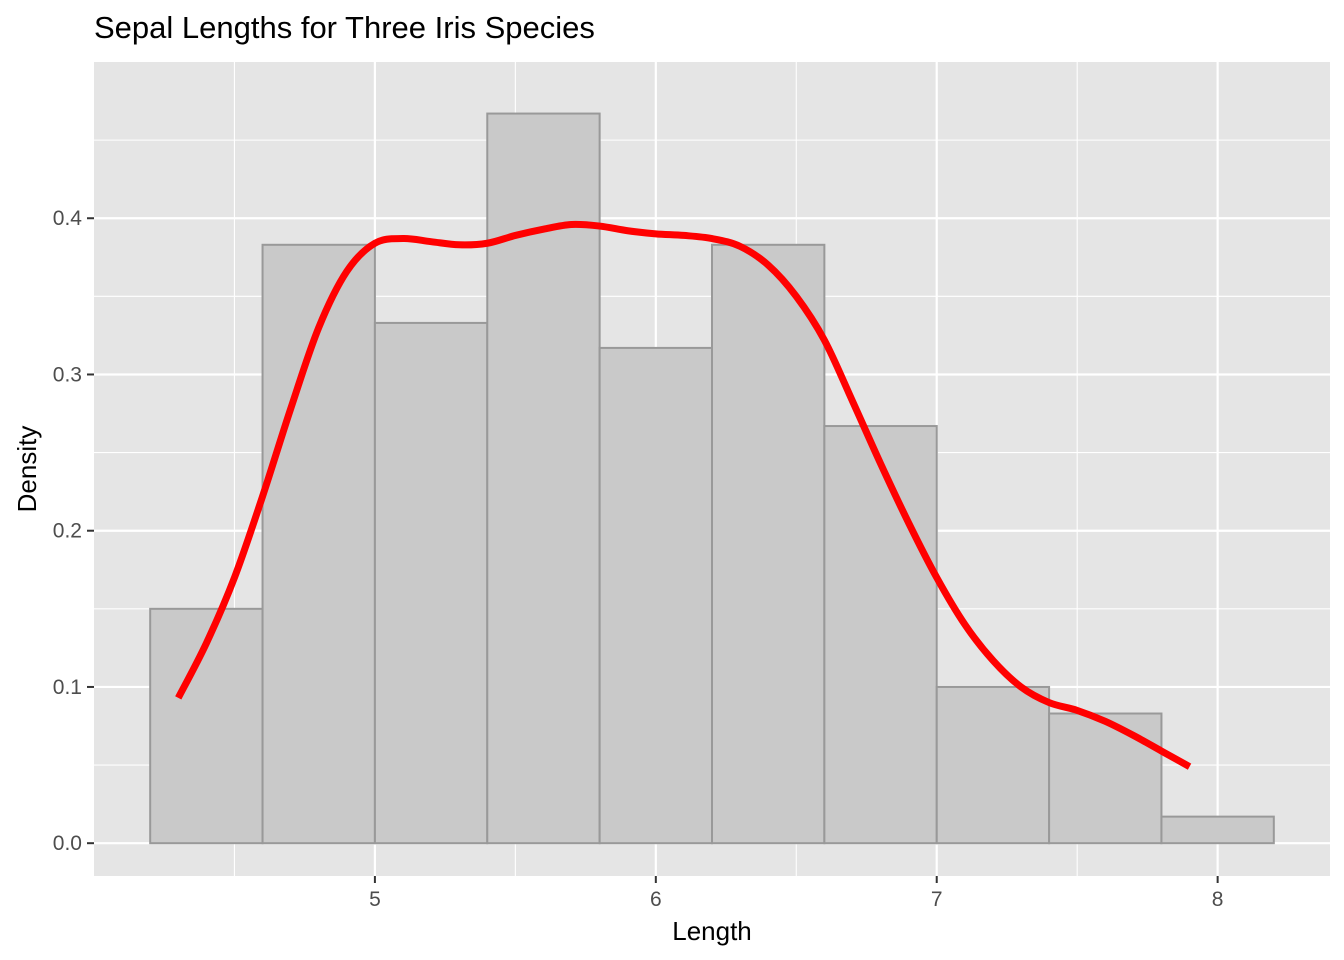 The image size is (1344, 960). I want to click on y-axis: 0.0 0.1 0.2 0.3 0.4, so click(73, 531).